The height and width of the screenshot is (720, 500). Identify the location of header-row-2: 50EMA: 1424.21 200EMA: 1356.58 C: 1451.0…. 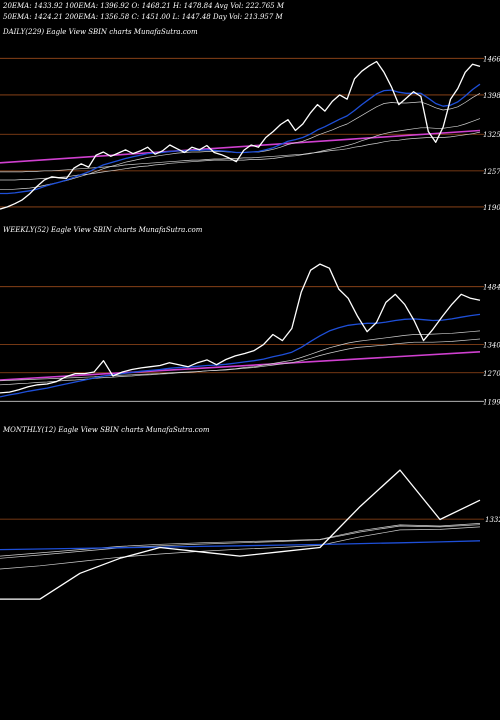
(143, 17).